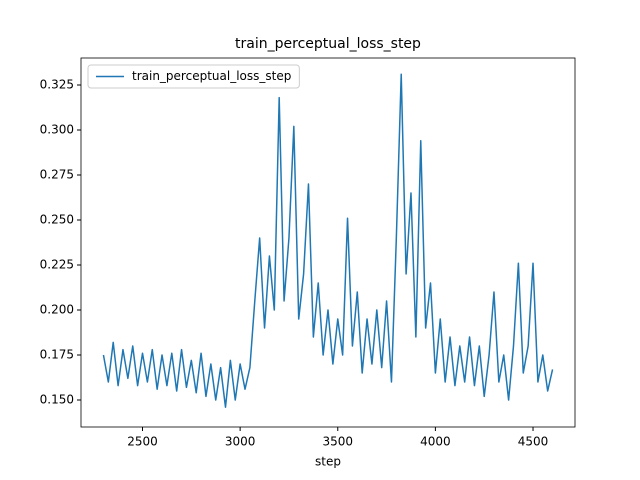 The width and height of the screenshot is (640, 480). I want to click on y-tick-label: 0.150, so click(57, 400).